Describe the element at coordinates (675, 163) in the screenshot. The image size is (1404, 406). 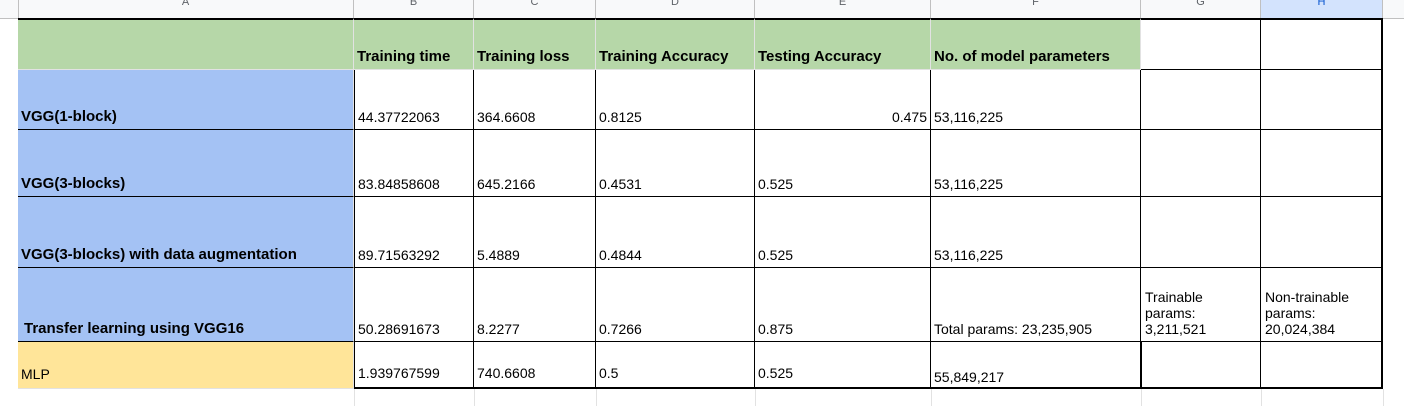
I see `training-accuracy-cell: 0.4531` at that location.